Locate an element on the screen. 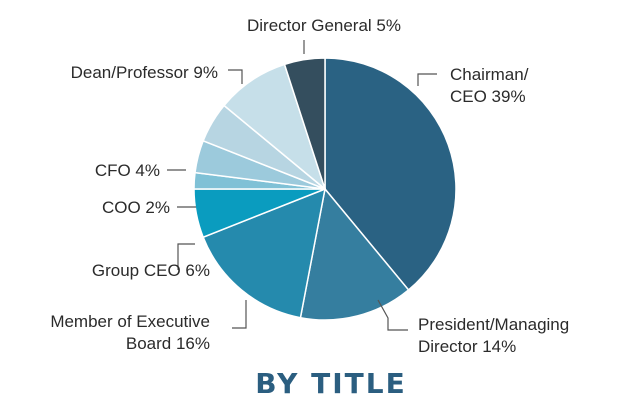 This screenshot has height=408, width=624. chart-title: BY TITLE is located at coordinates (330, 383).